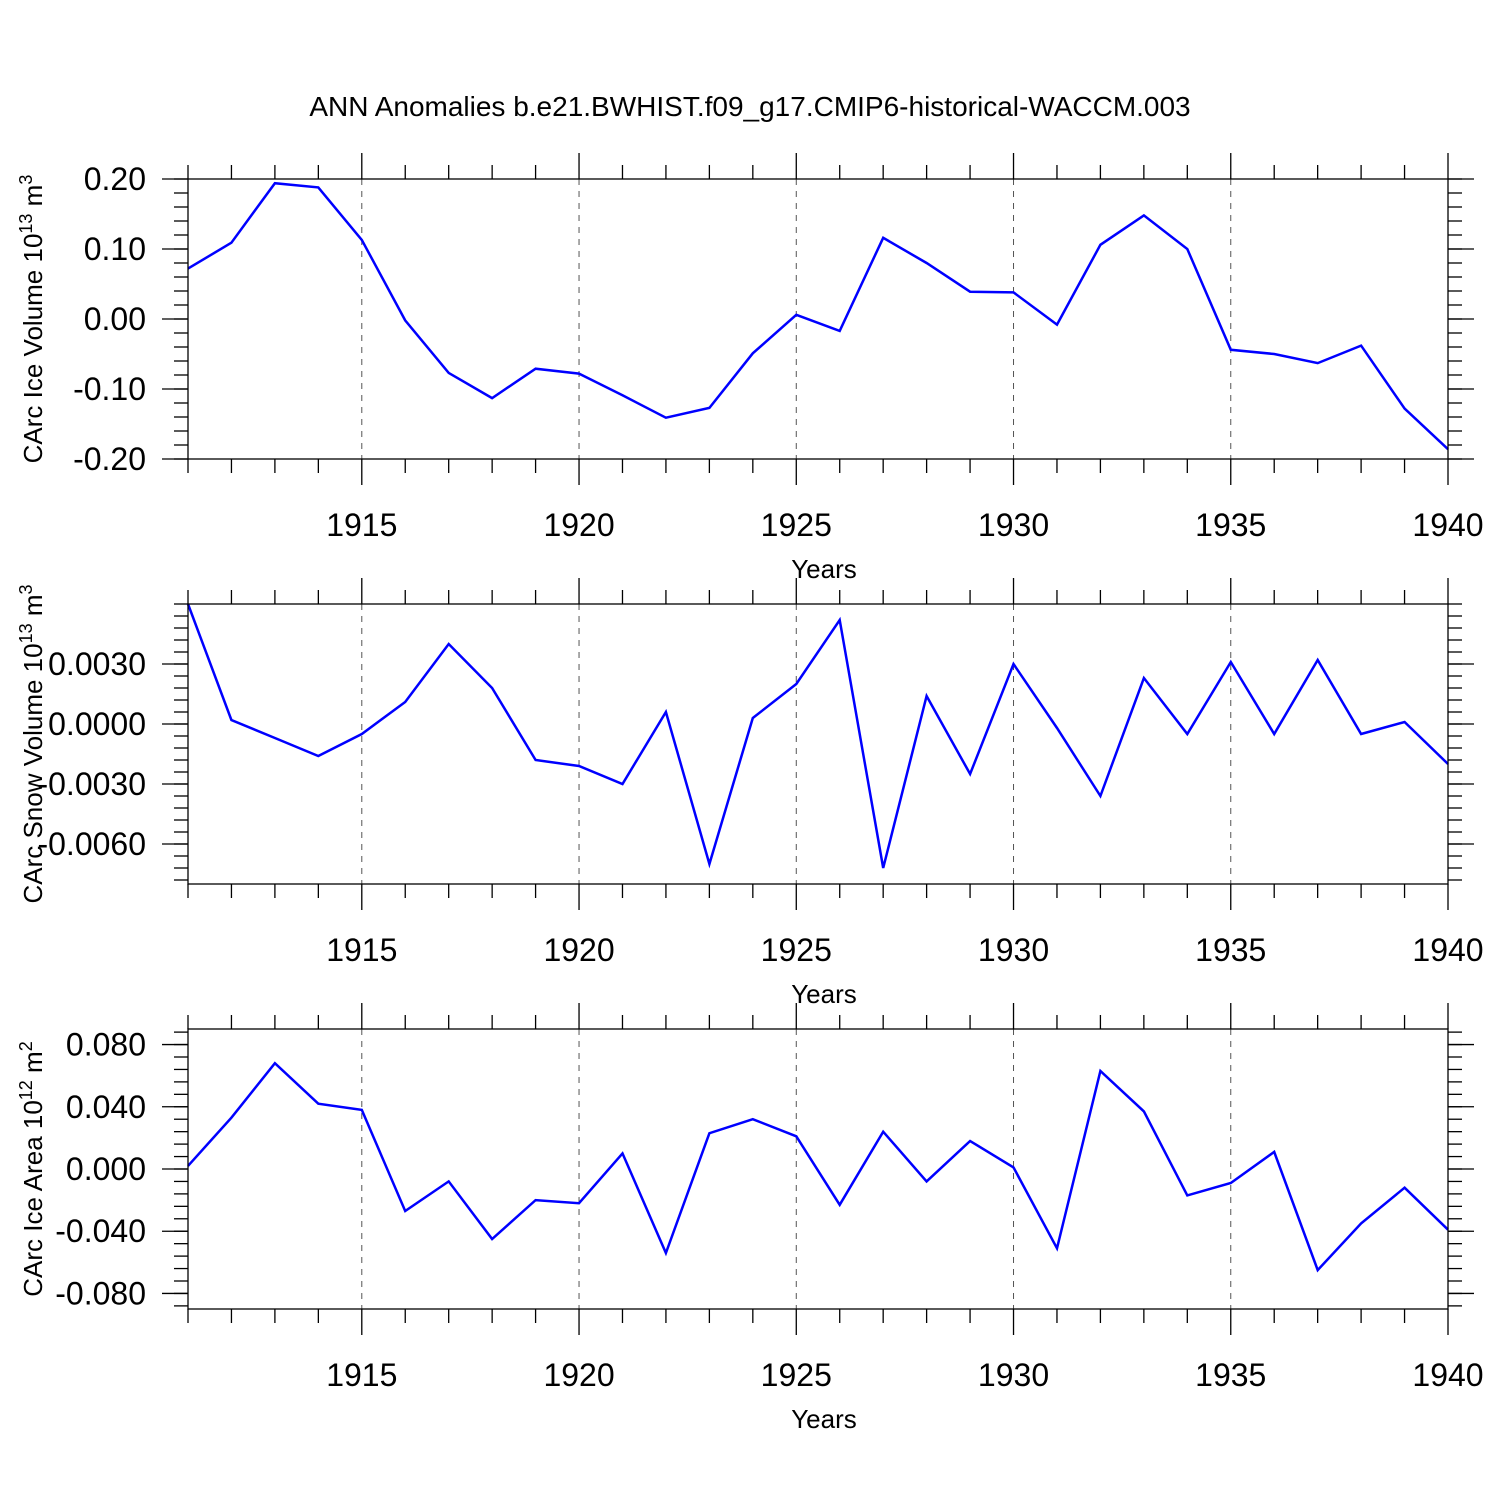  Describe the element at coordinates (32, 1168) in the screenshot. I see `y-axis-title: CArc Ice Area 1012 m2` at that location.